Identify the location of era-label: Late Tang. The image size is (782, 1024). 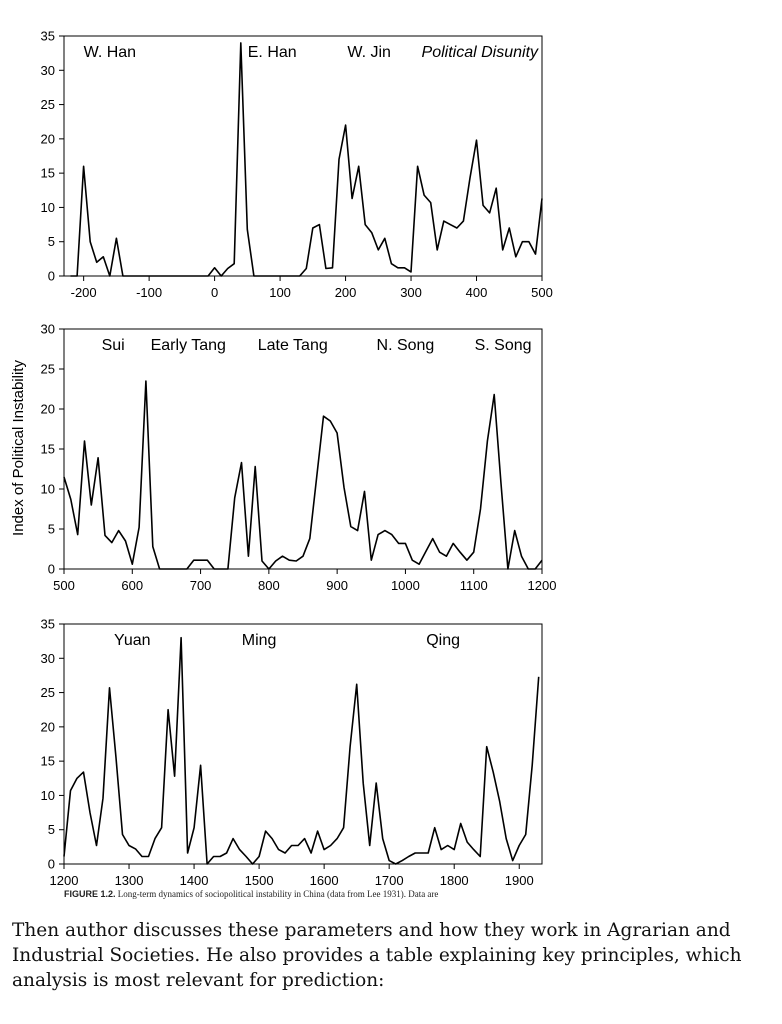
(293, 345).